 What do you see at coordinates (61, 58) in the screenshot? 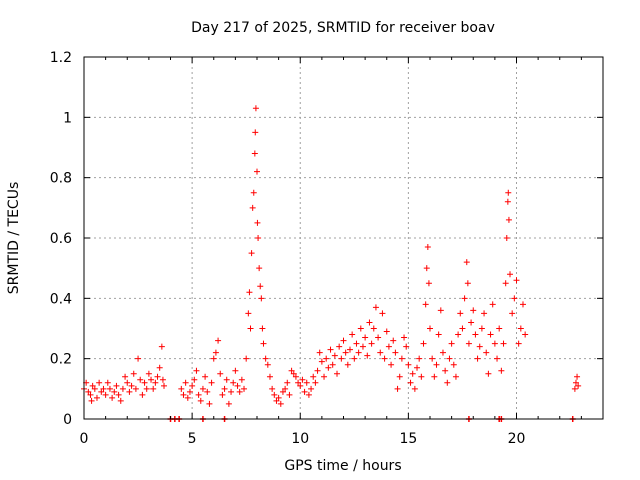
I see `y-tick-label: 1.2` at bounding box center [61, 58].